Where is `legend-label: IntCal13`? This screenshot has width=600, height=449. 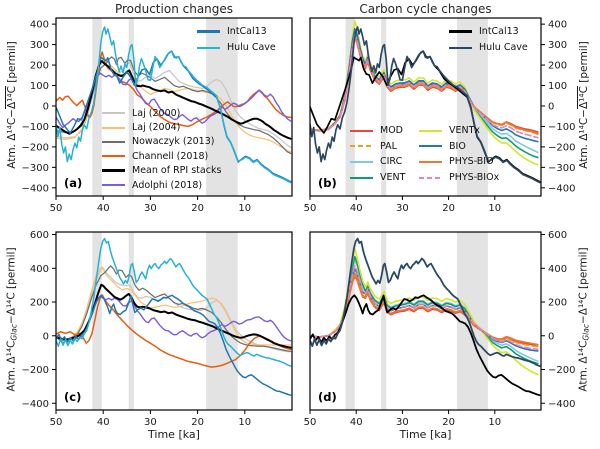 legend-label: IntCal13 is located at coordinates (247, 31).